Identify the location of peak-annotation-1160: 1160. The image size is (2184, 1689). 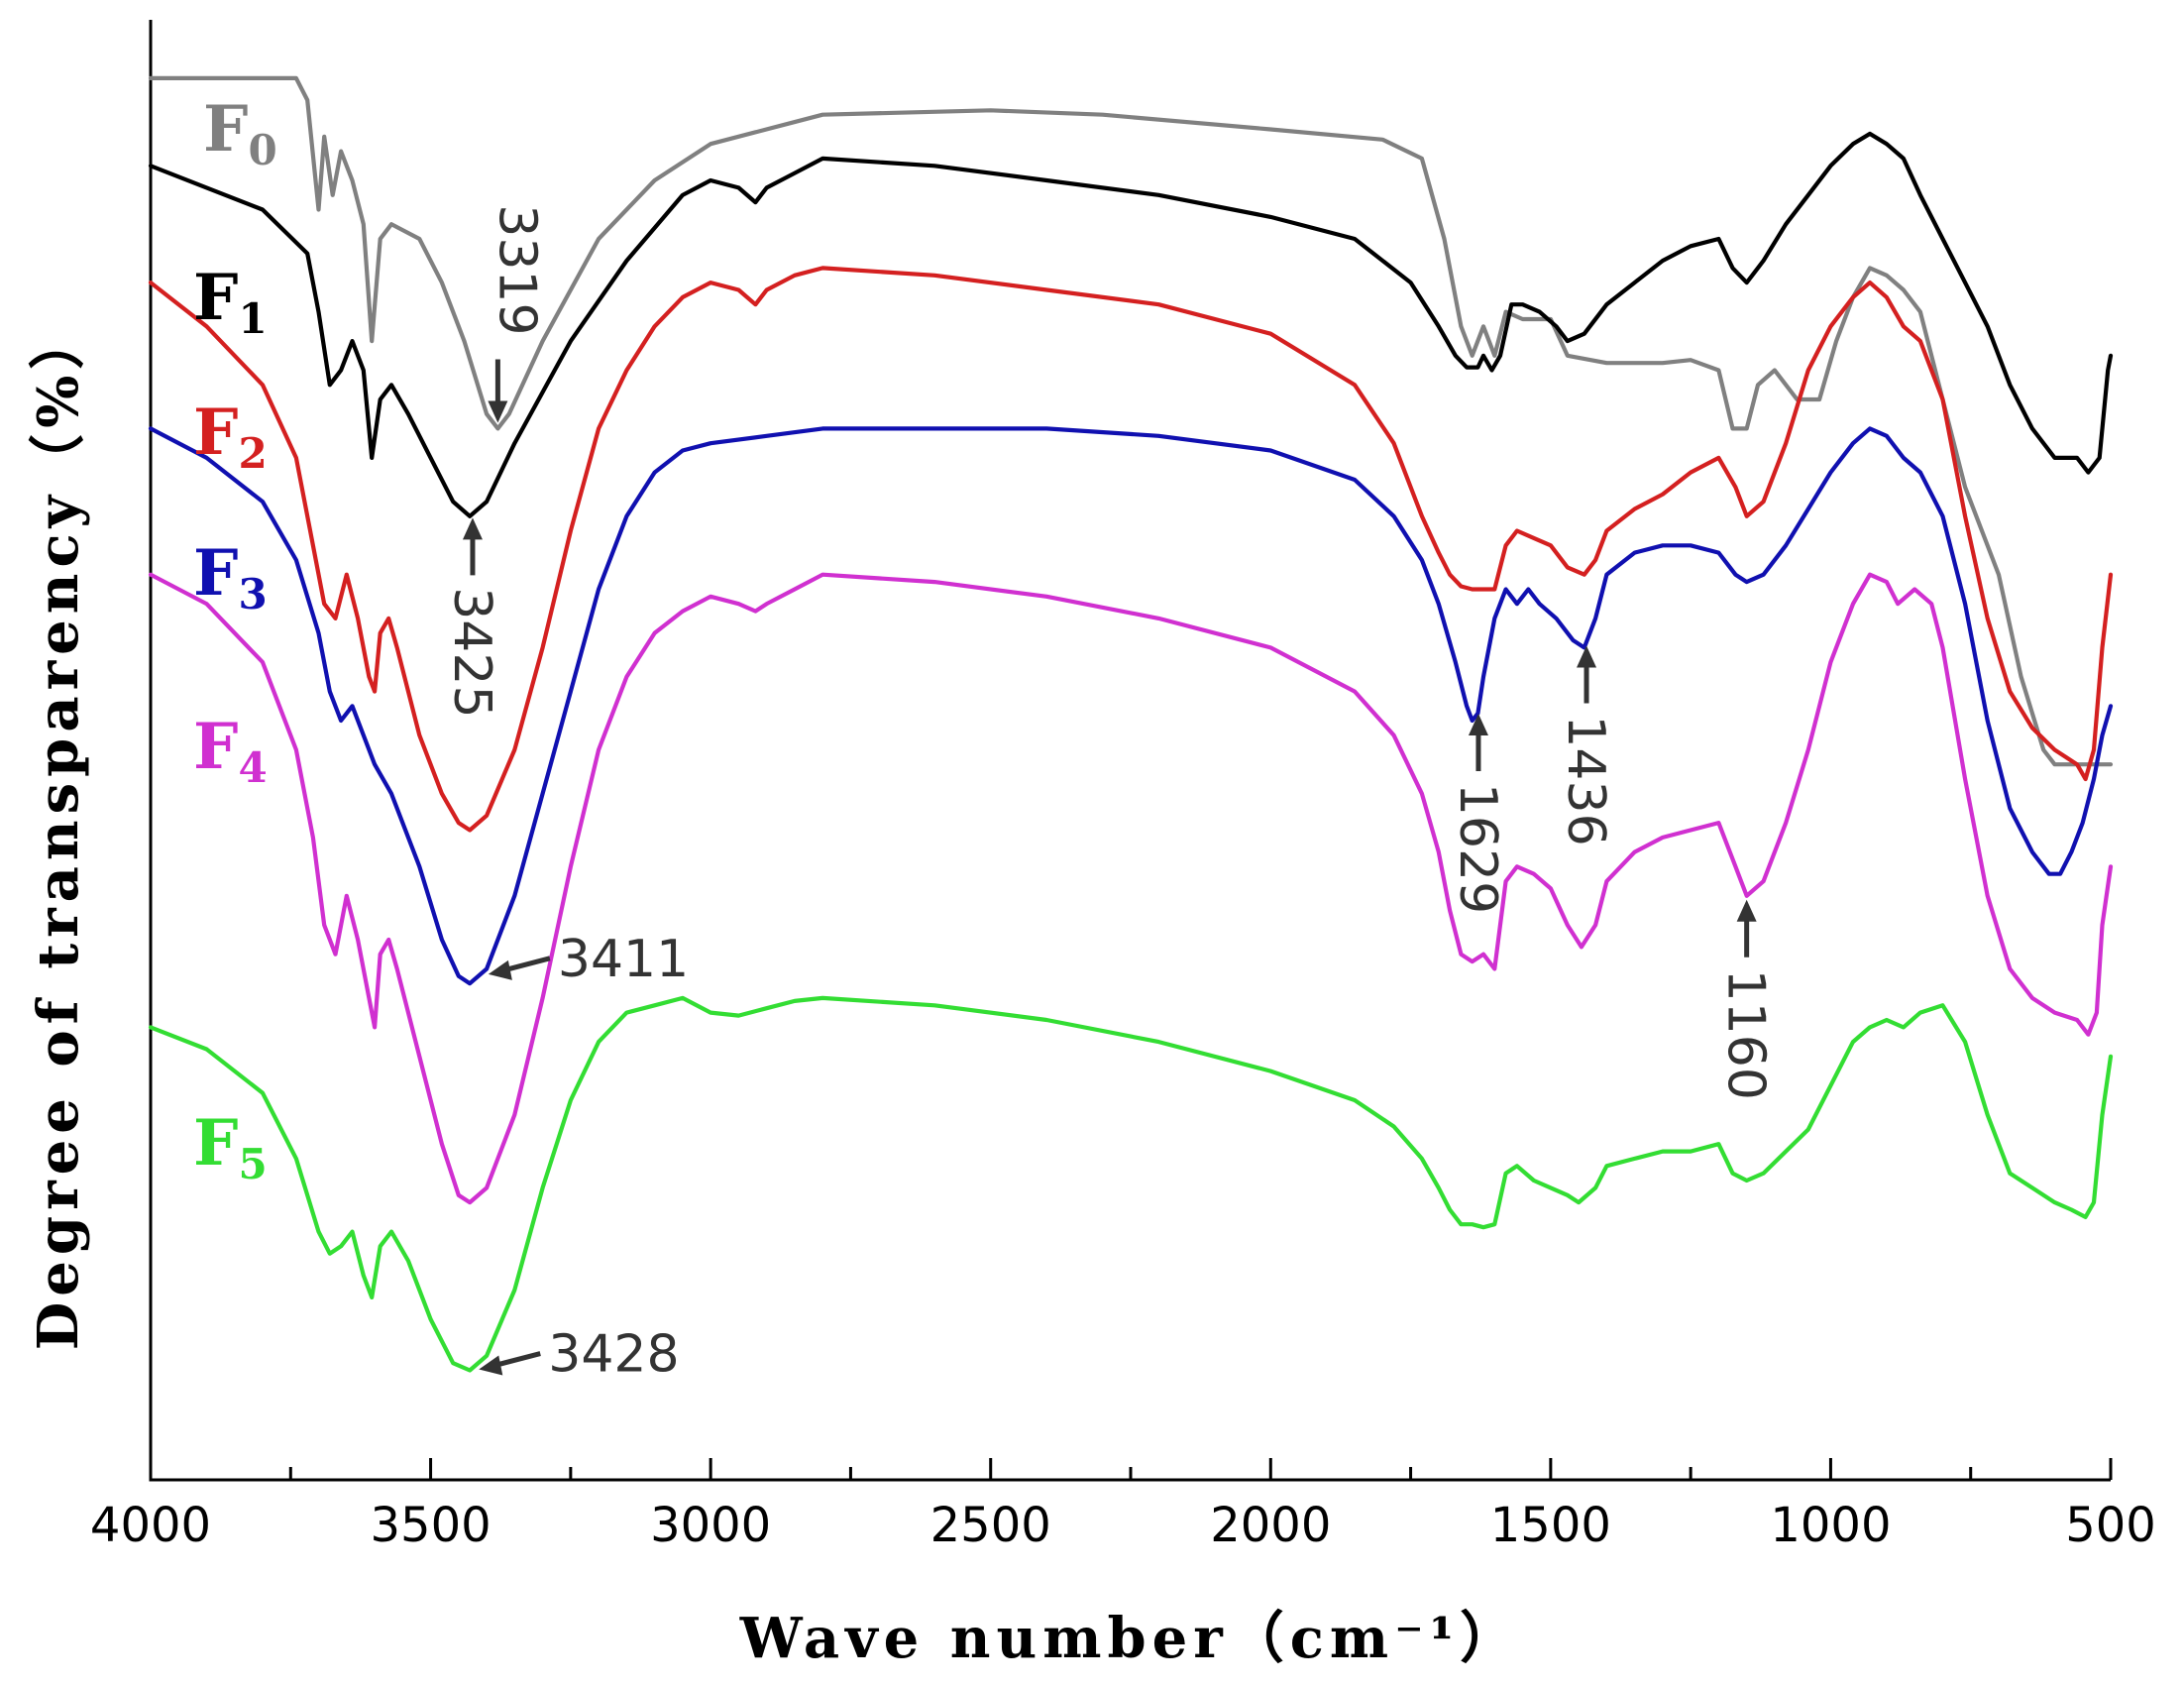
(1746, 999).